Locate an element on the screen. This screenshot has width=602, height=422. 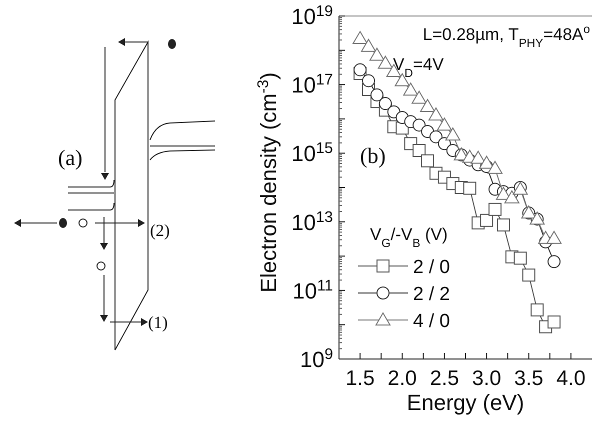
x-tick-label: 1.5 is located at coordinates (360, 378).